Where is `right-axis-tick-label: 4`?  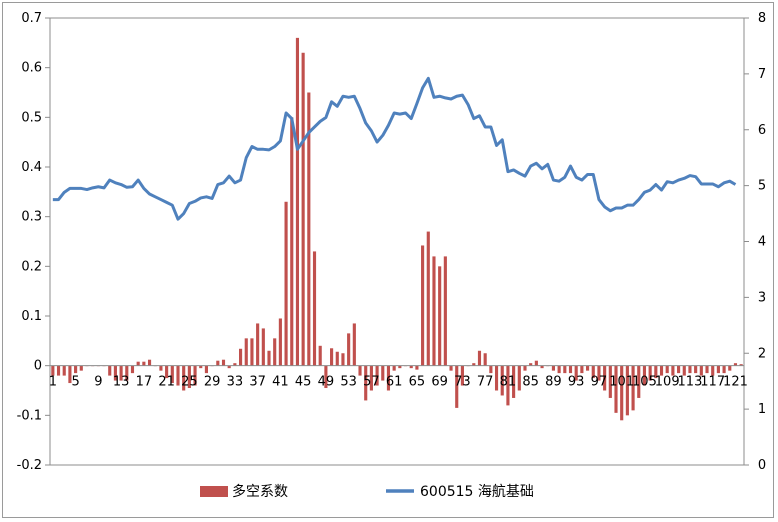
right-axis-tick-label: 4 is located at coordinates (762, 242).